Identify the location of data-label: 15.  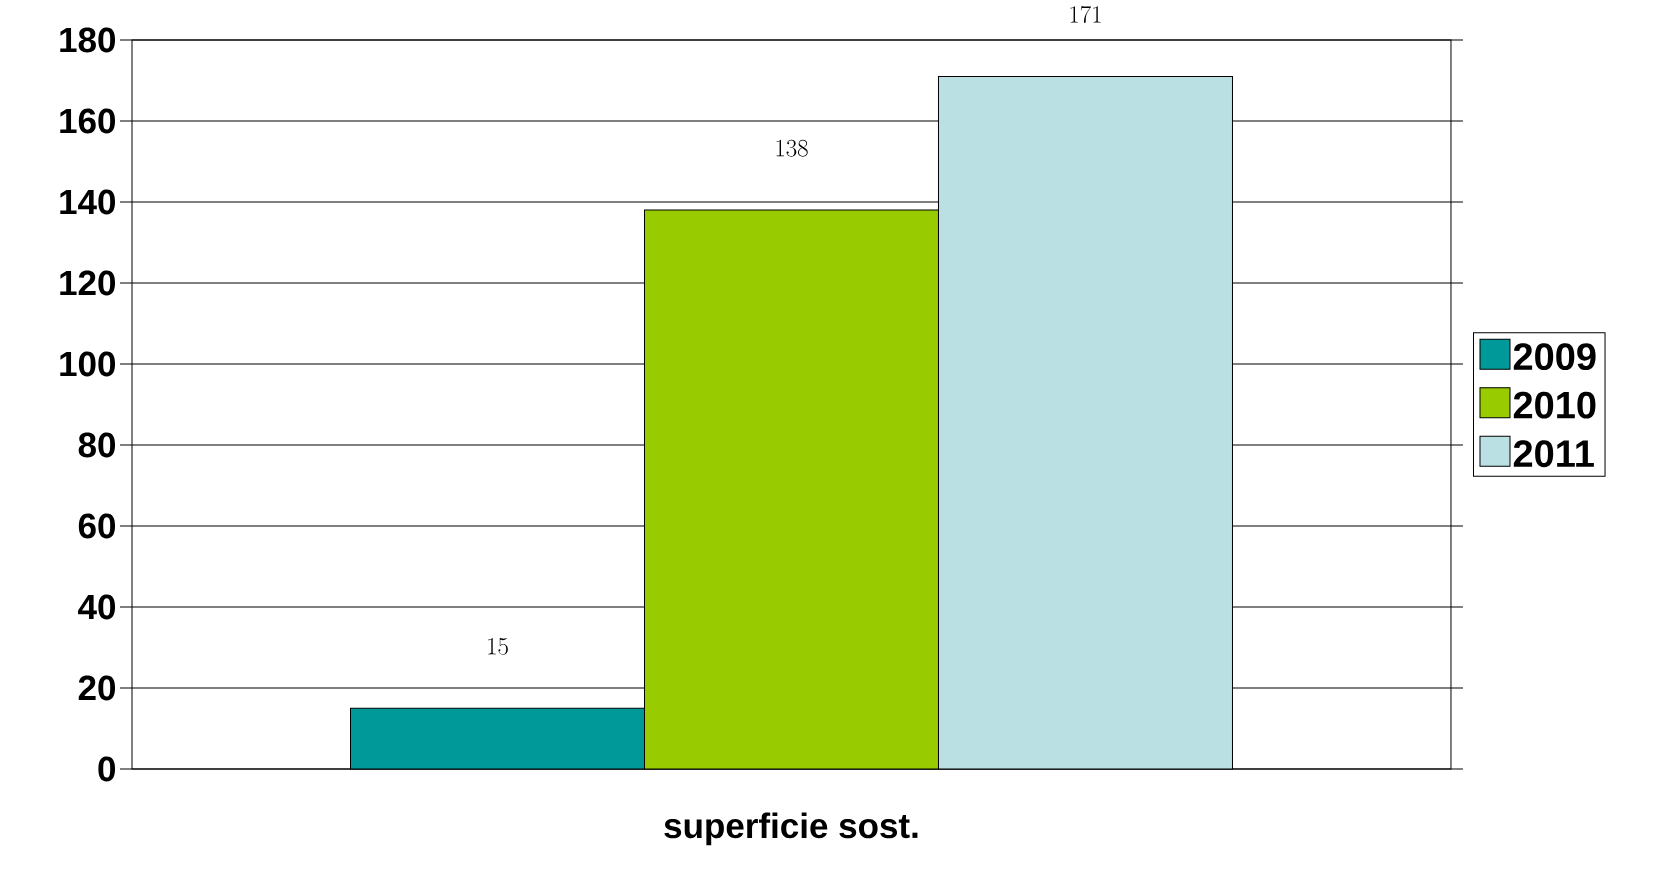
(498, 646).